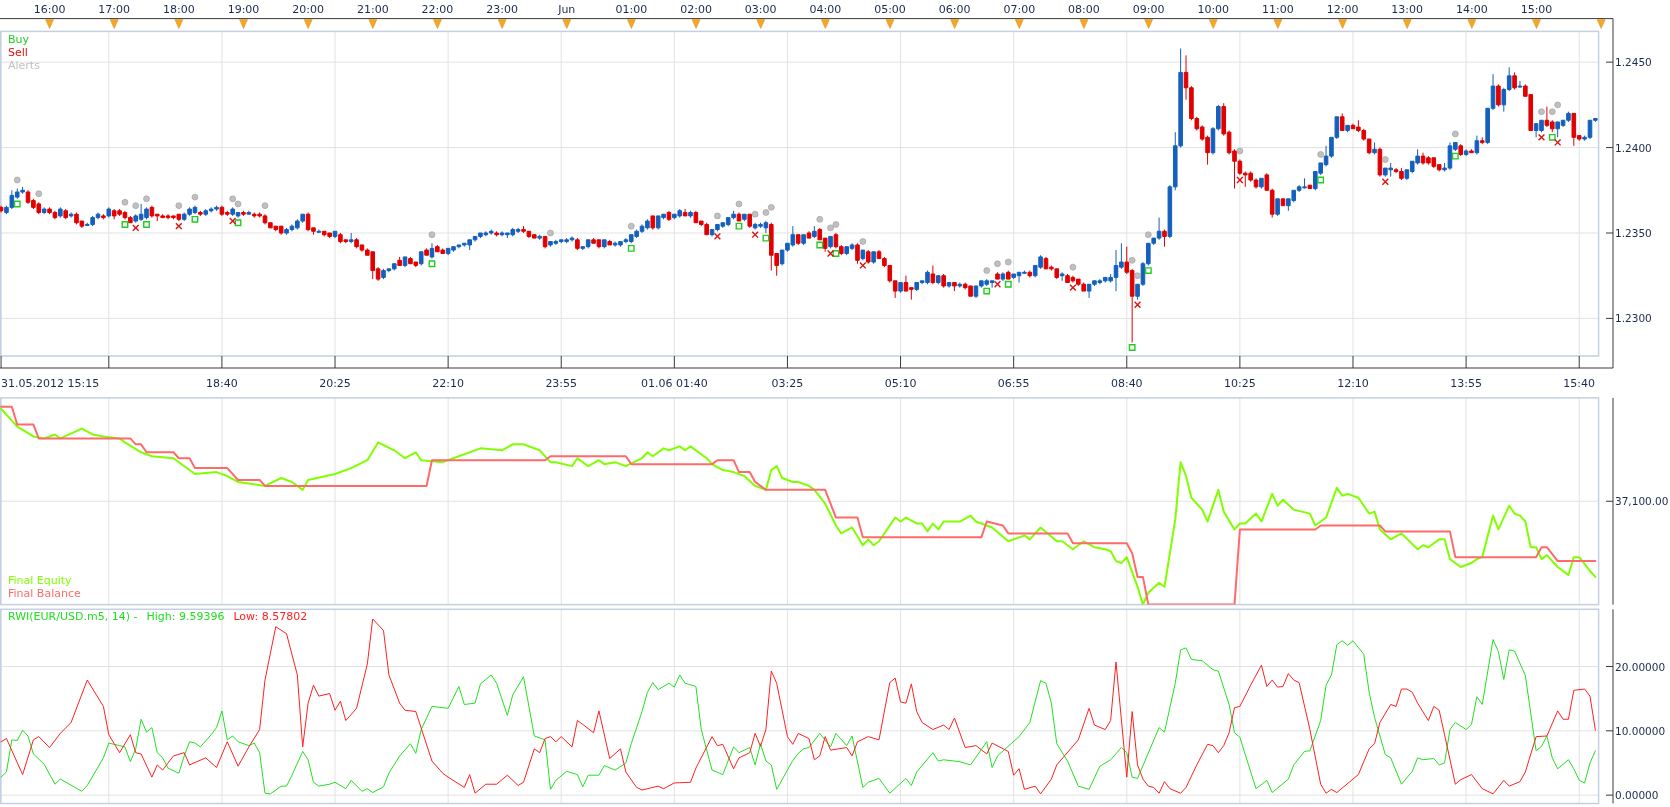  Describe the element at coordinates (900, 383) in the screenshot. I see `x-tick-label: 05:10` at that location.